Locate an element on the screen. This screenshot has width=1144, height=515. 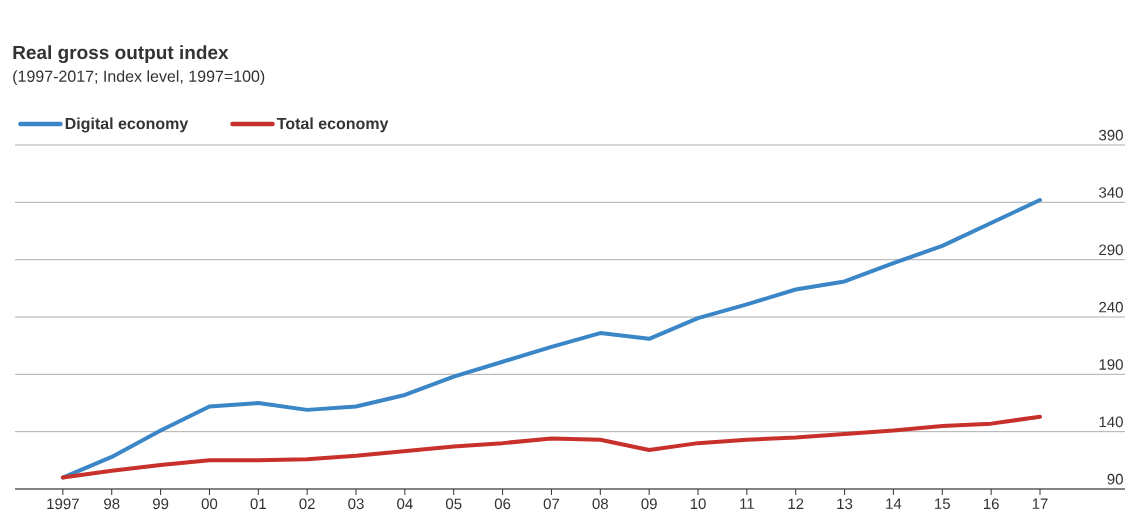
x-tick-label: 99 is located at coordinates (160, 504).